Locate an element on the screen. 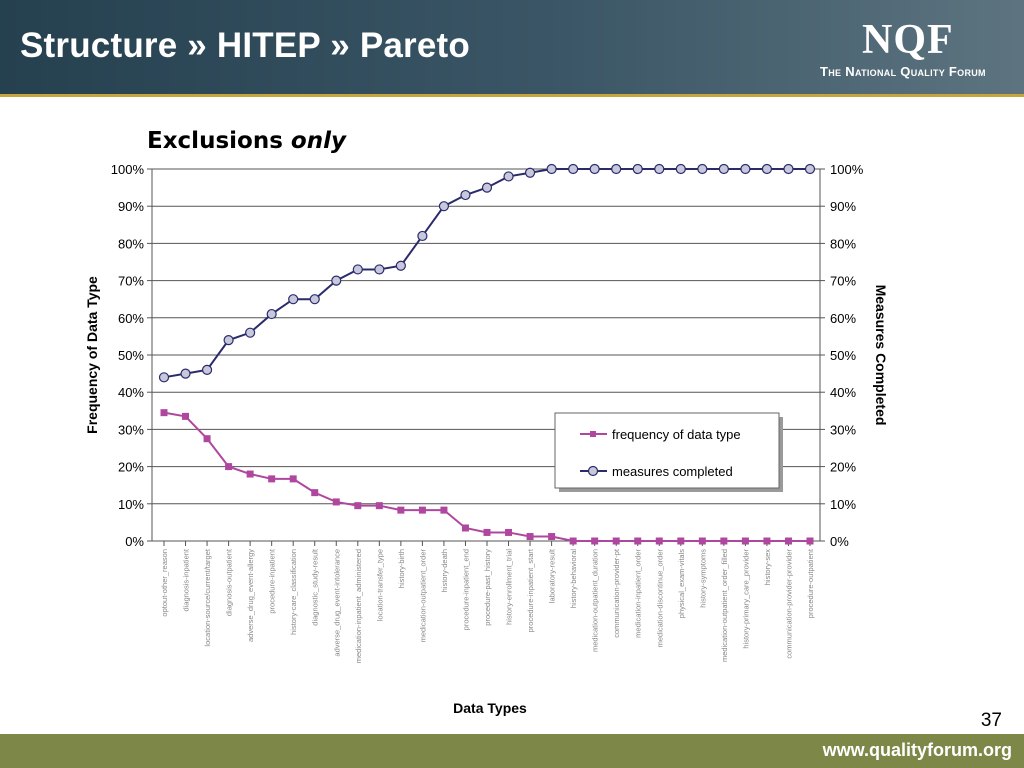 Image resolution: width=1024 pixels, height=768 pixels. y2-tick-label: 50% is located at coordinates (843, 355).